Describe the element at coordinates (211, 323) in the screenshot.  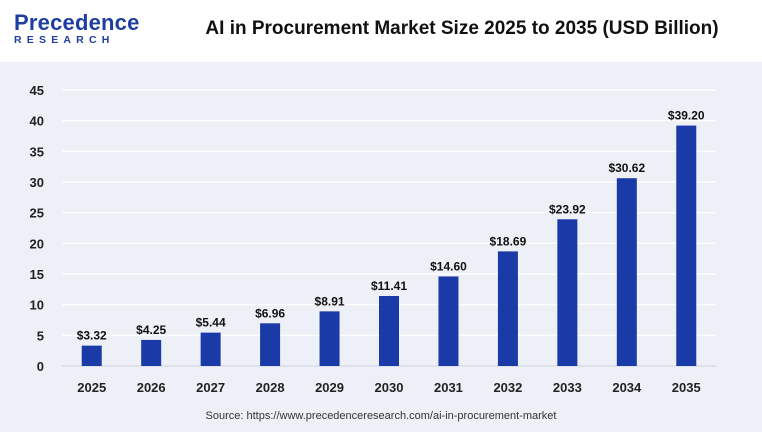
I see `data-label-2027: $5.44` at that location.